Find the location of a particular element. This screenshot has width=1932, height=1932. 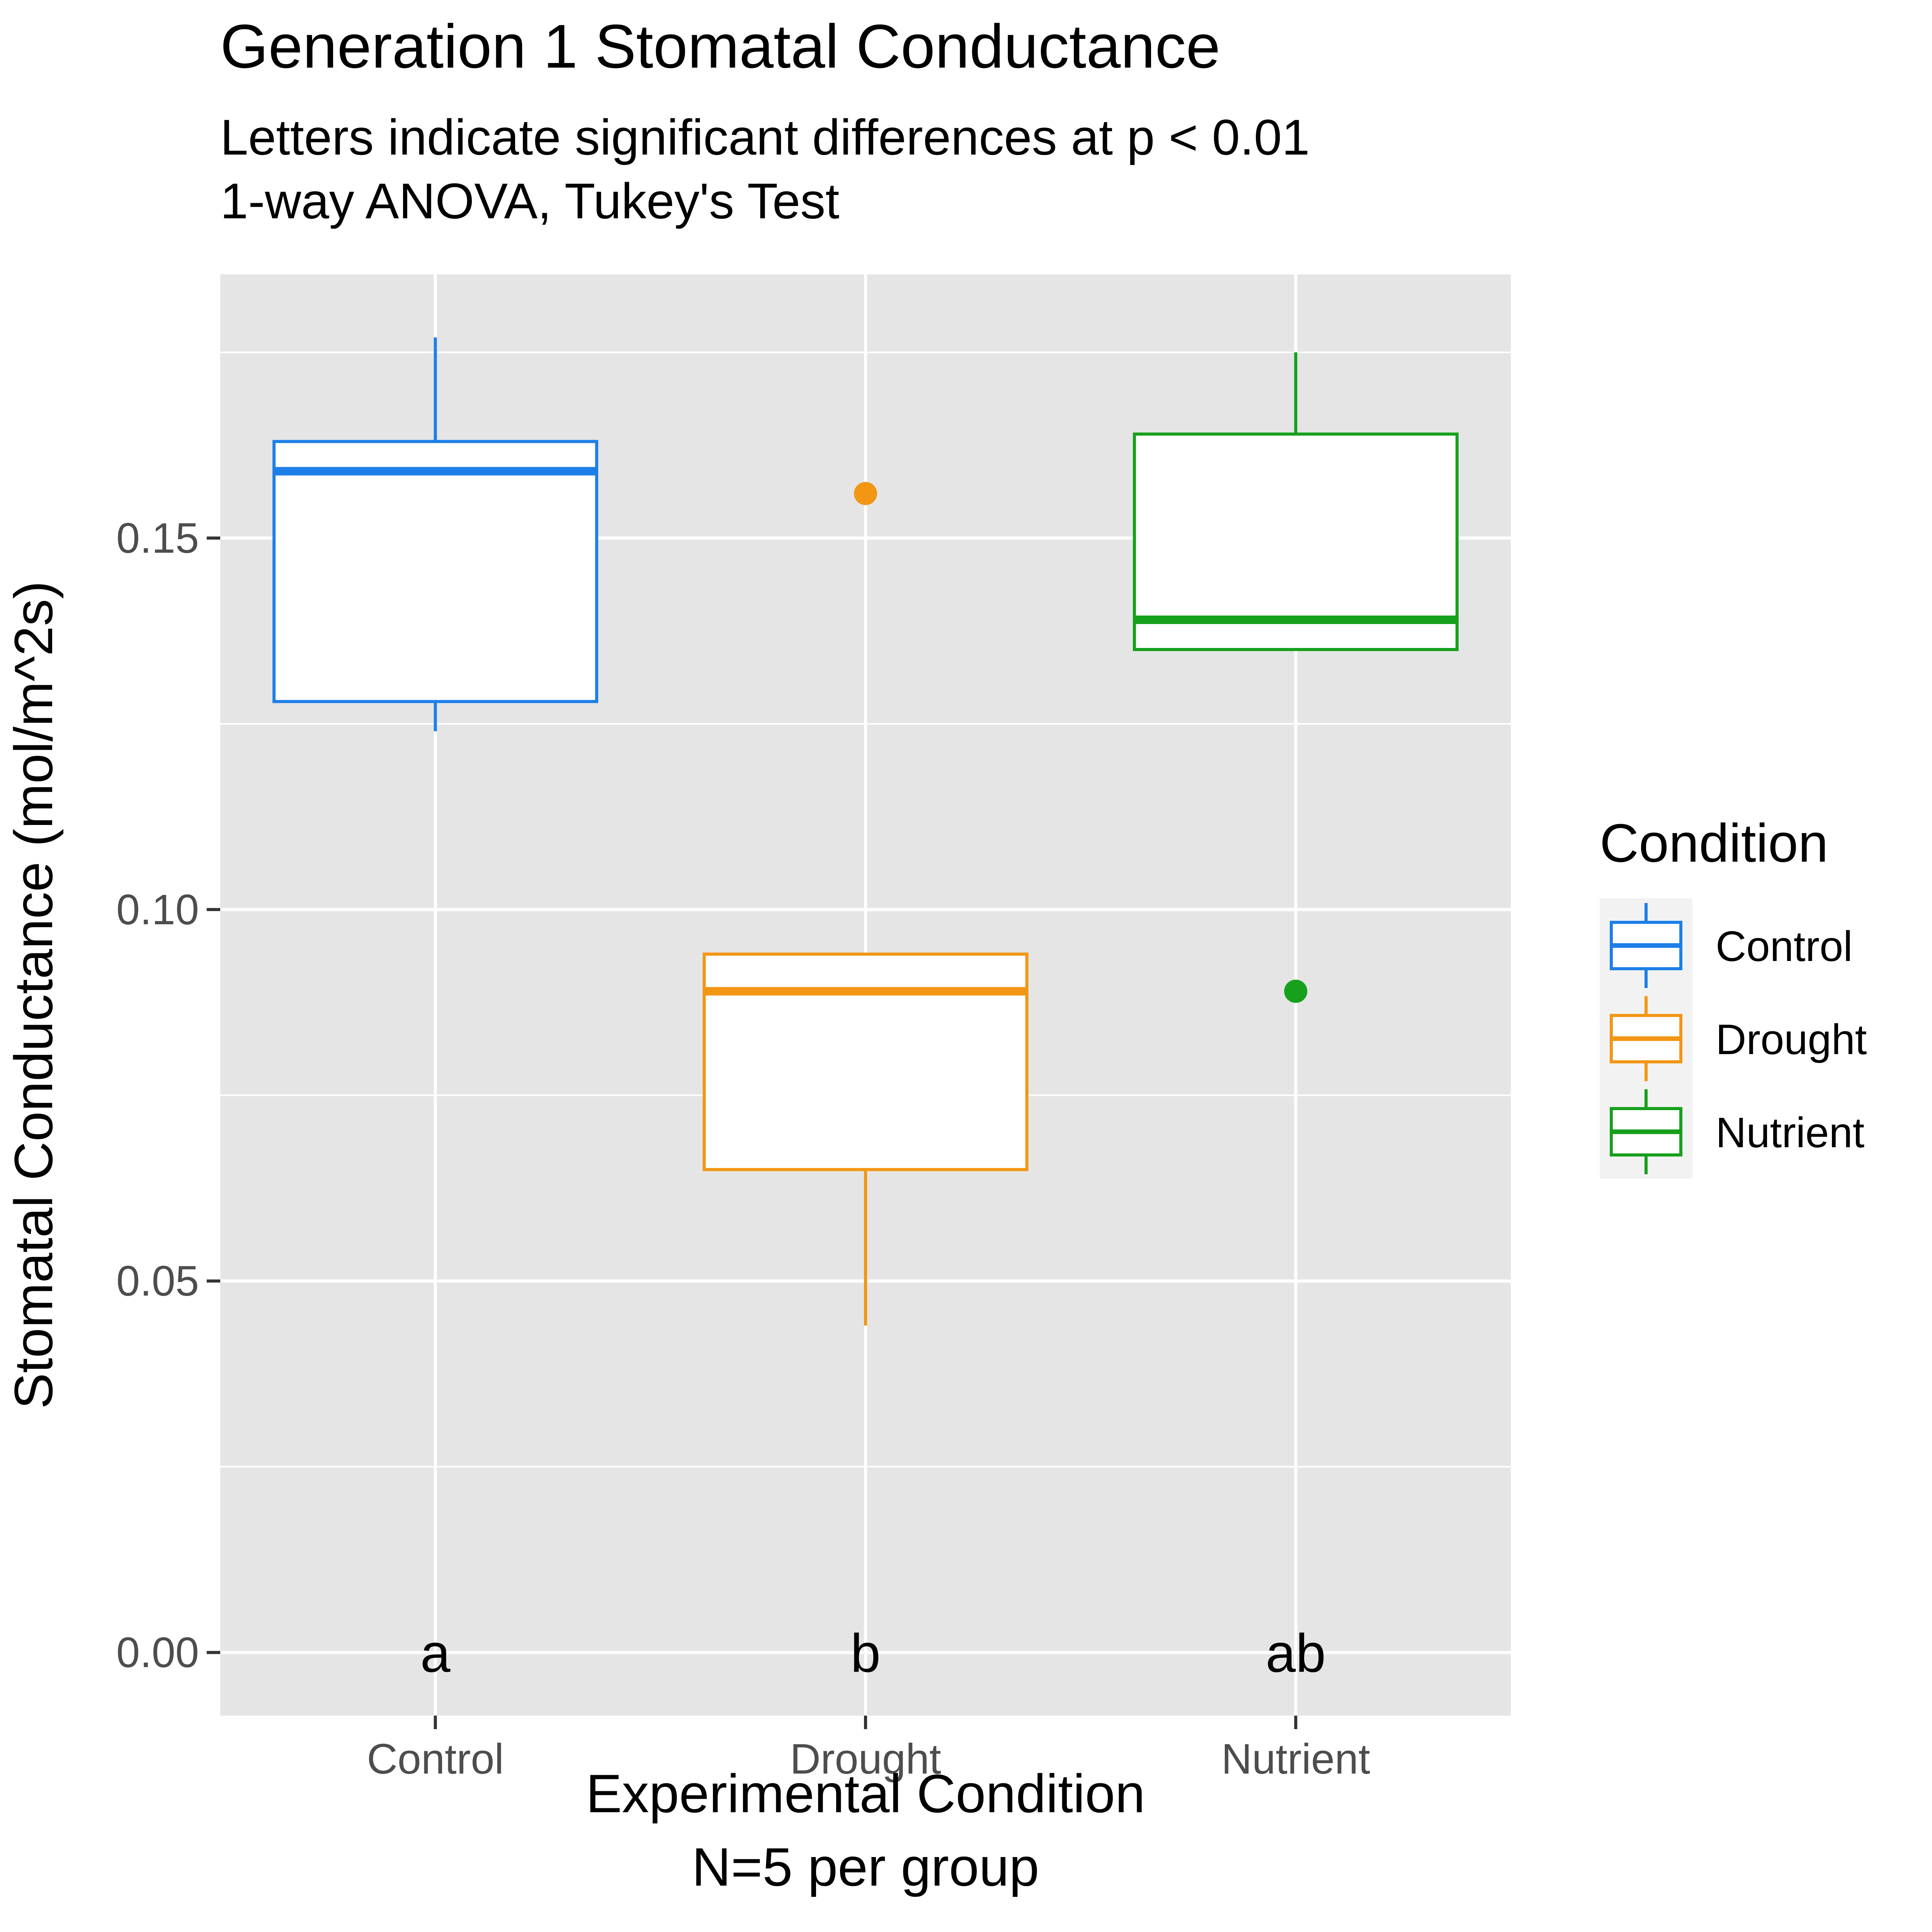

y-tick-label: 0.05 is located at coordinates (158, 1281).